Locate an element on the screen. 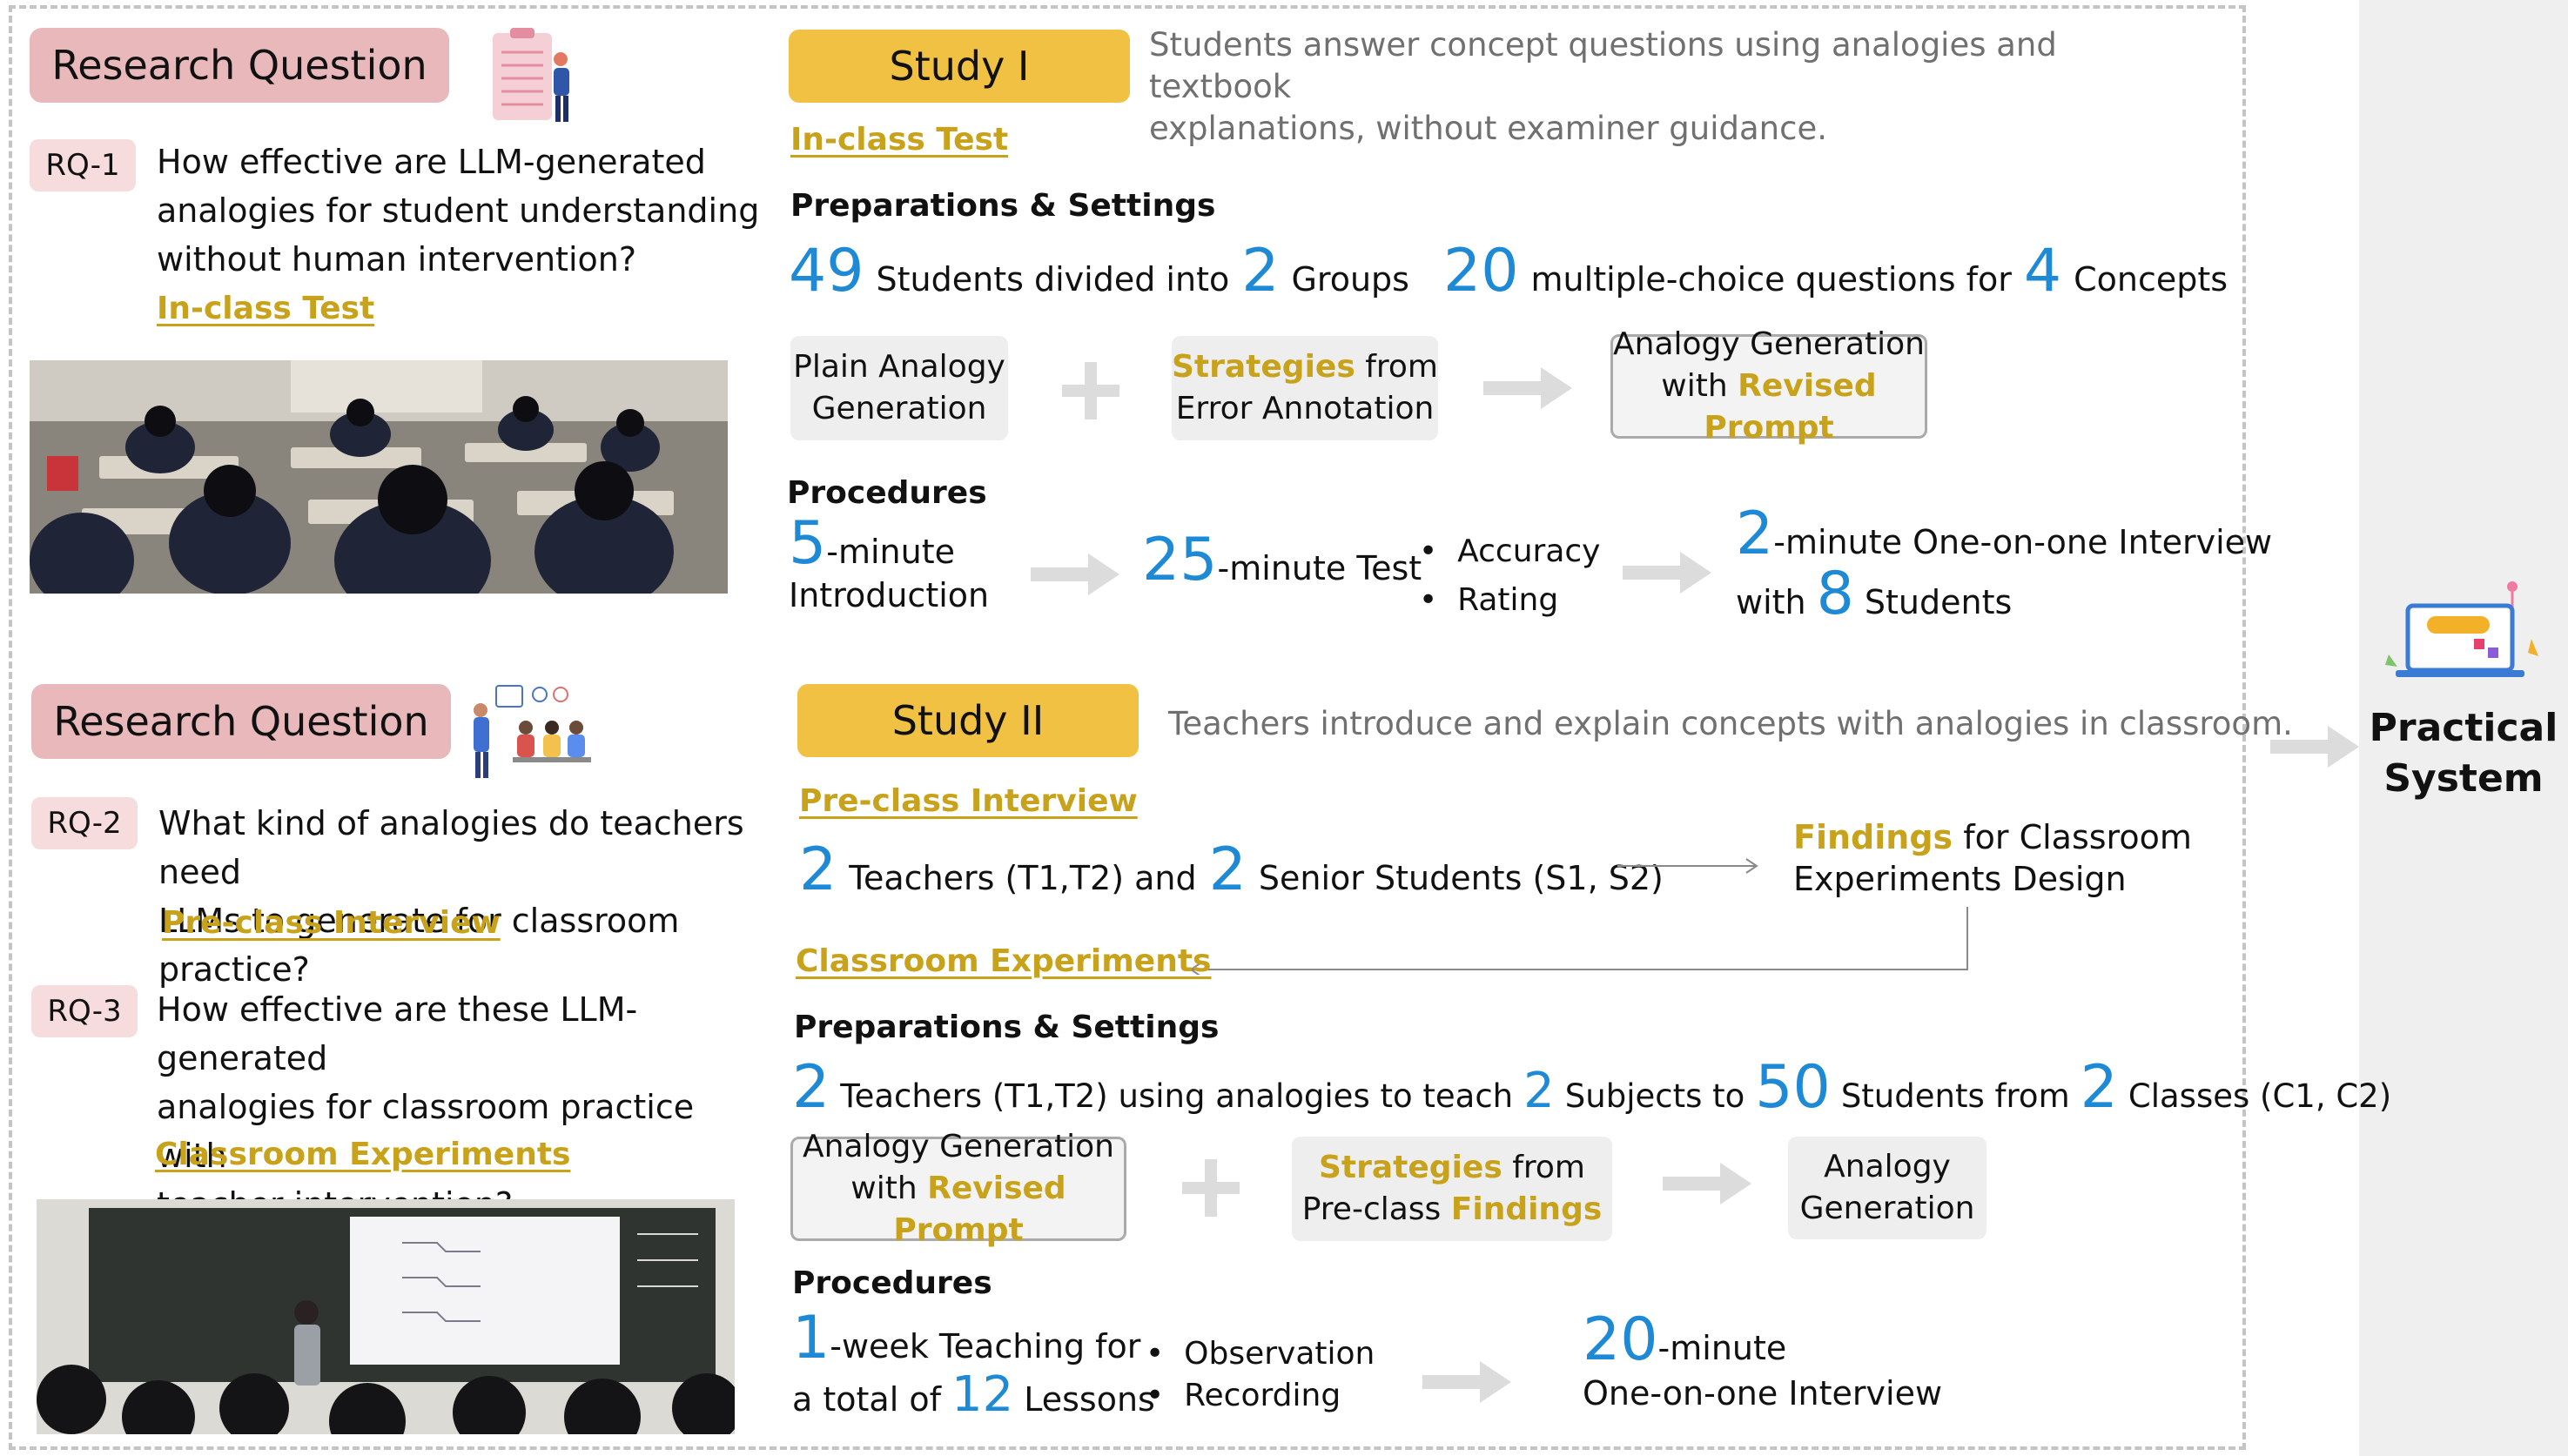 Image resolution: width=2568 pixels, height=1456 pixels. groups-count: 2 is located at coordinates (1261, 271).